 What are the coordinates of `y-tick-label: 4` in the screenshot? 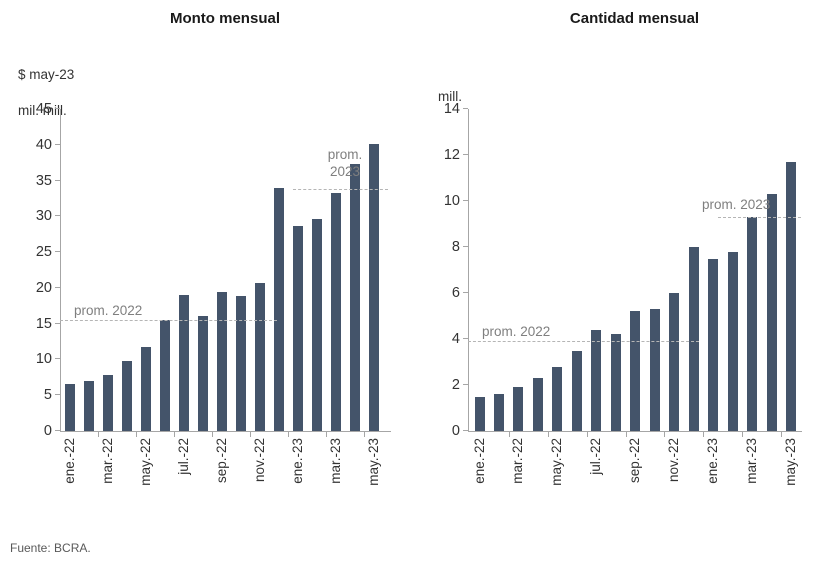 It's located at (455, 339).